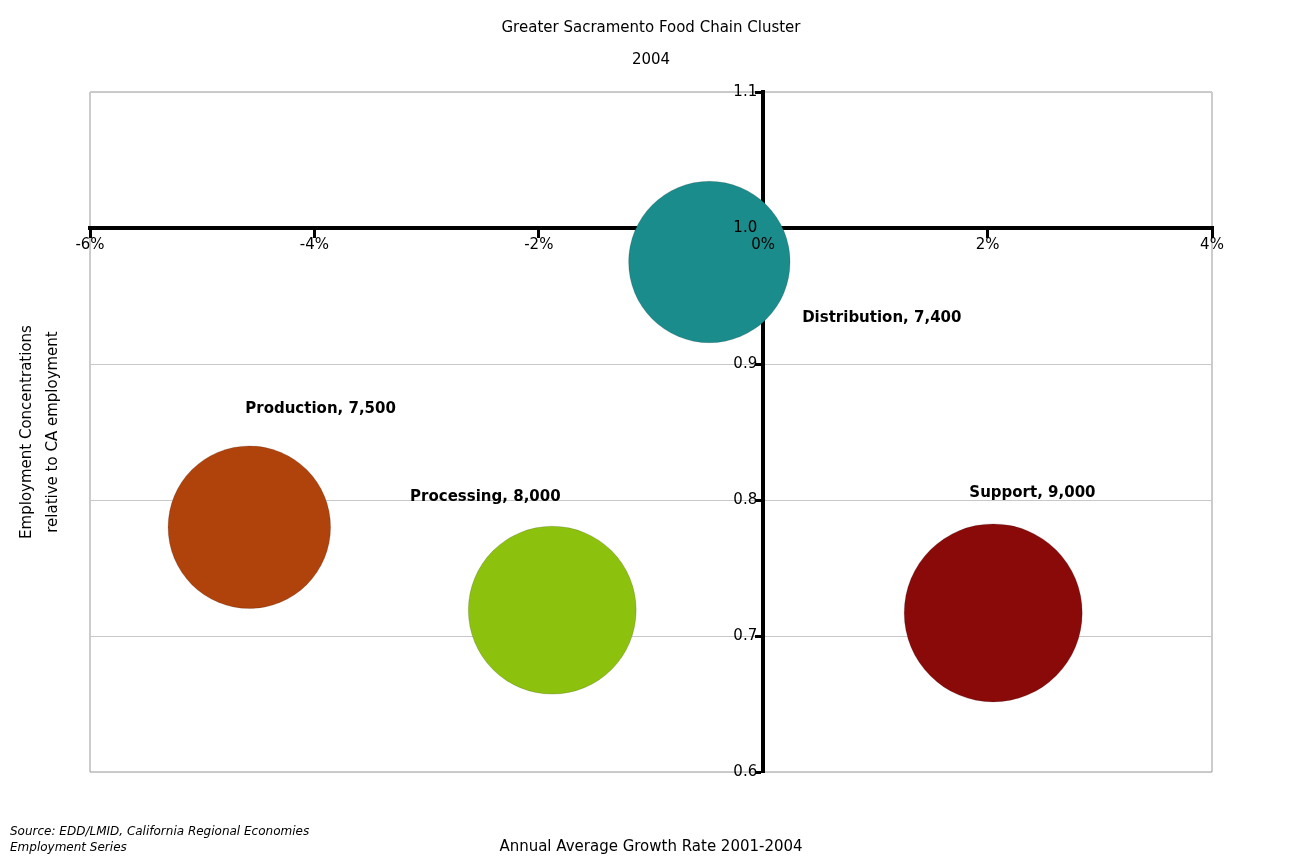  What do you see at coordinates (160, 839) in the screenshot?
I see `source-note: Source: EDD/LMID, California Regional Economies Employment Series` at bounding box center [160, 839].